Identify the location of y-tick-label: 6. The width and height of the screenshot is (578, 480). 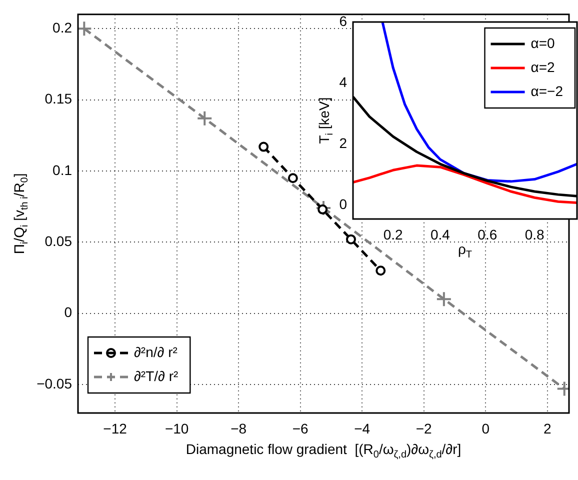
(343, 20).